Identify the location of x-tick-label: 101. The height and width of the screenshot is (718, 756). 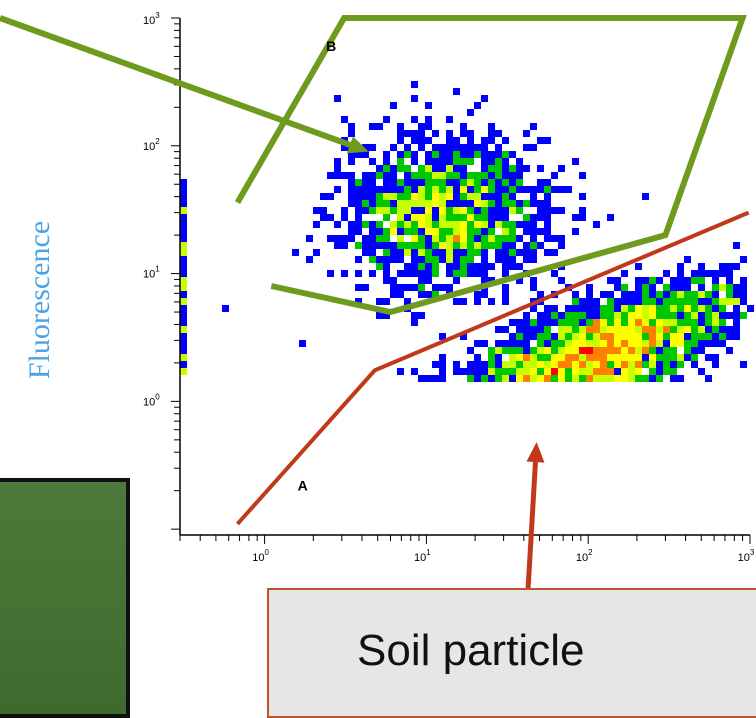
(422, 556).